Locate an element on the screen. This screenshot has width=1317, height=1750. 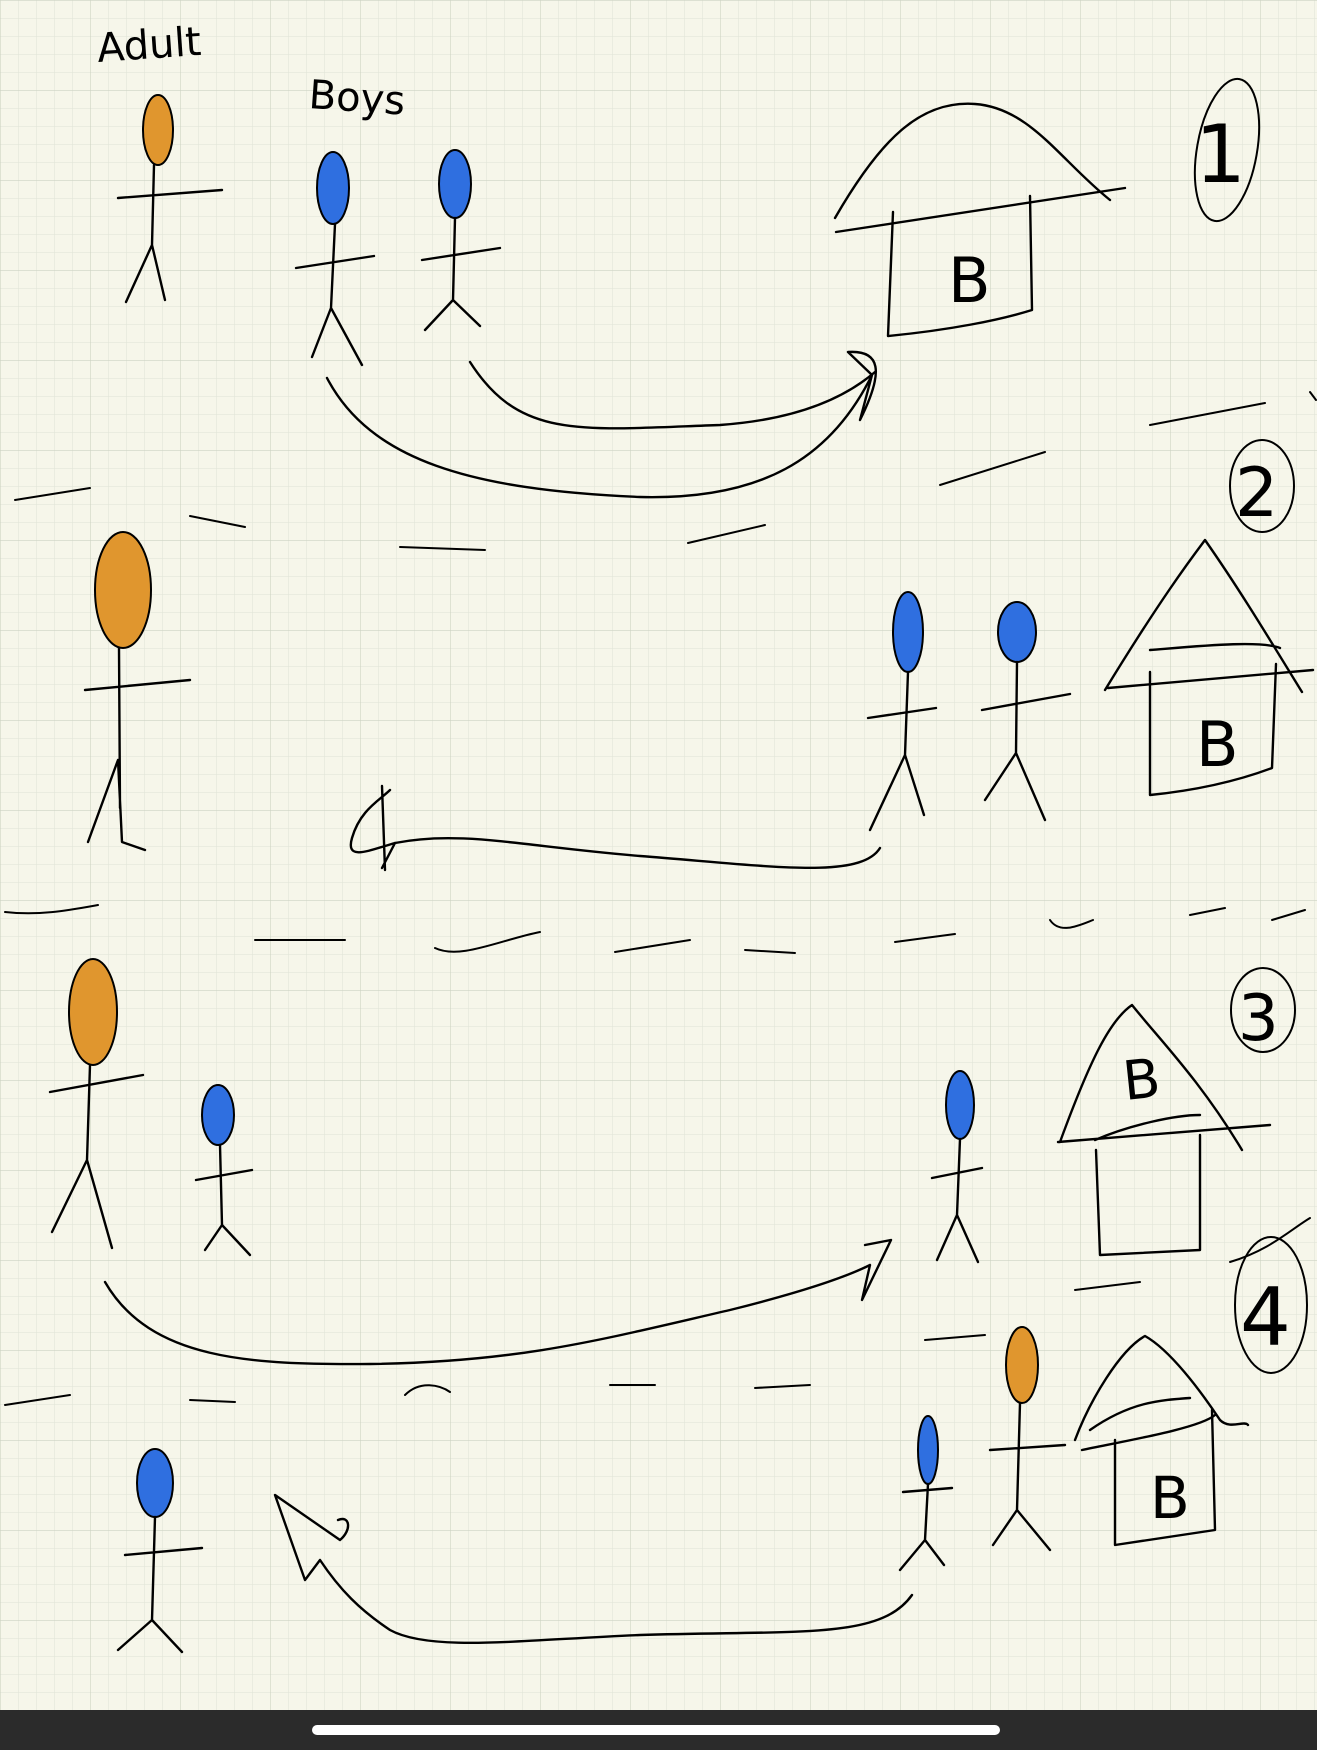
svg-text: 4 is located at coordinates (1265, 1317).